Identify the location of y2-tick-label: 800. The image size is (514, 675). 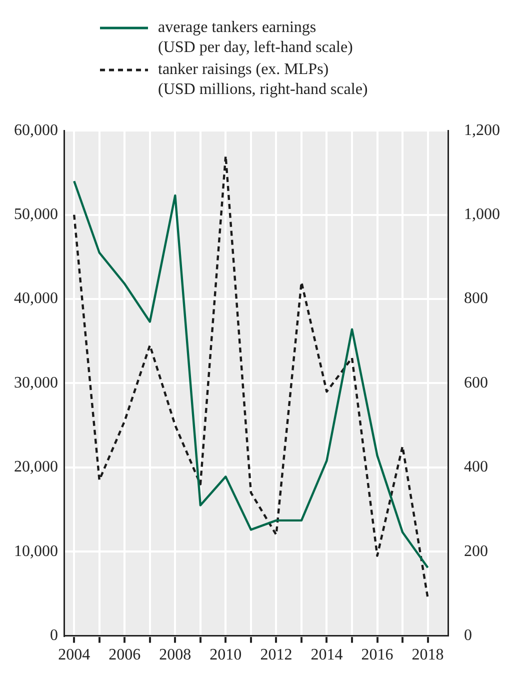
(476, 299).